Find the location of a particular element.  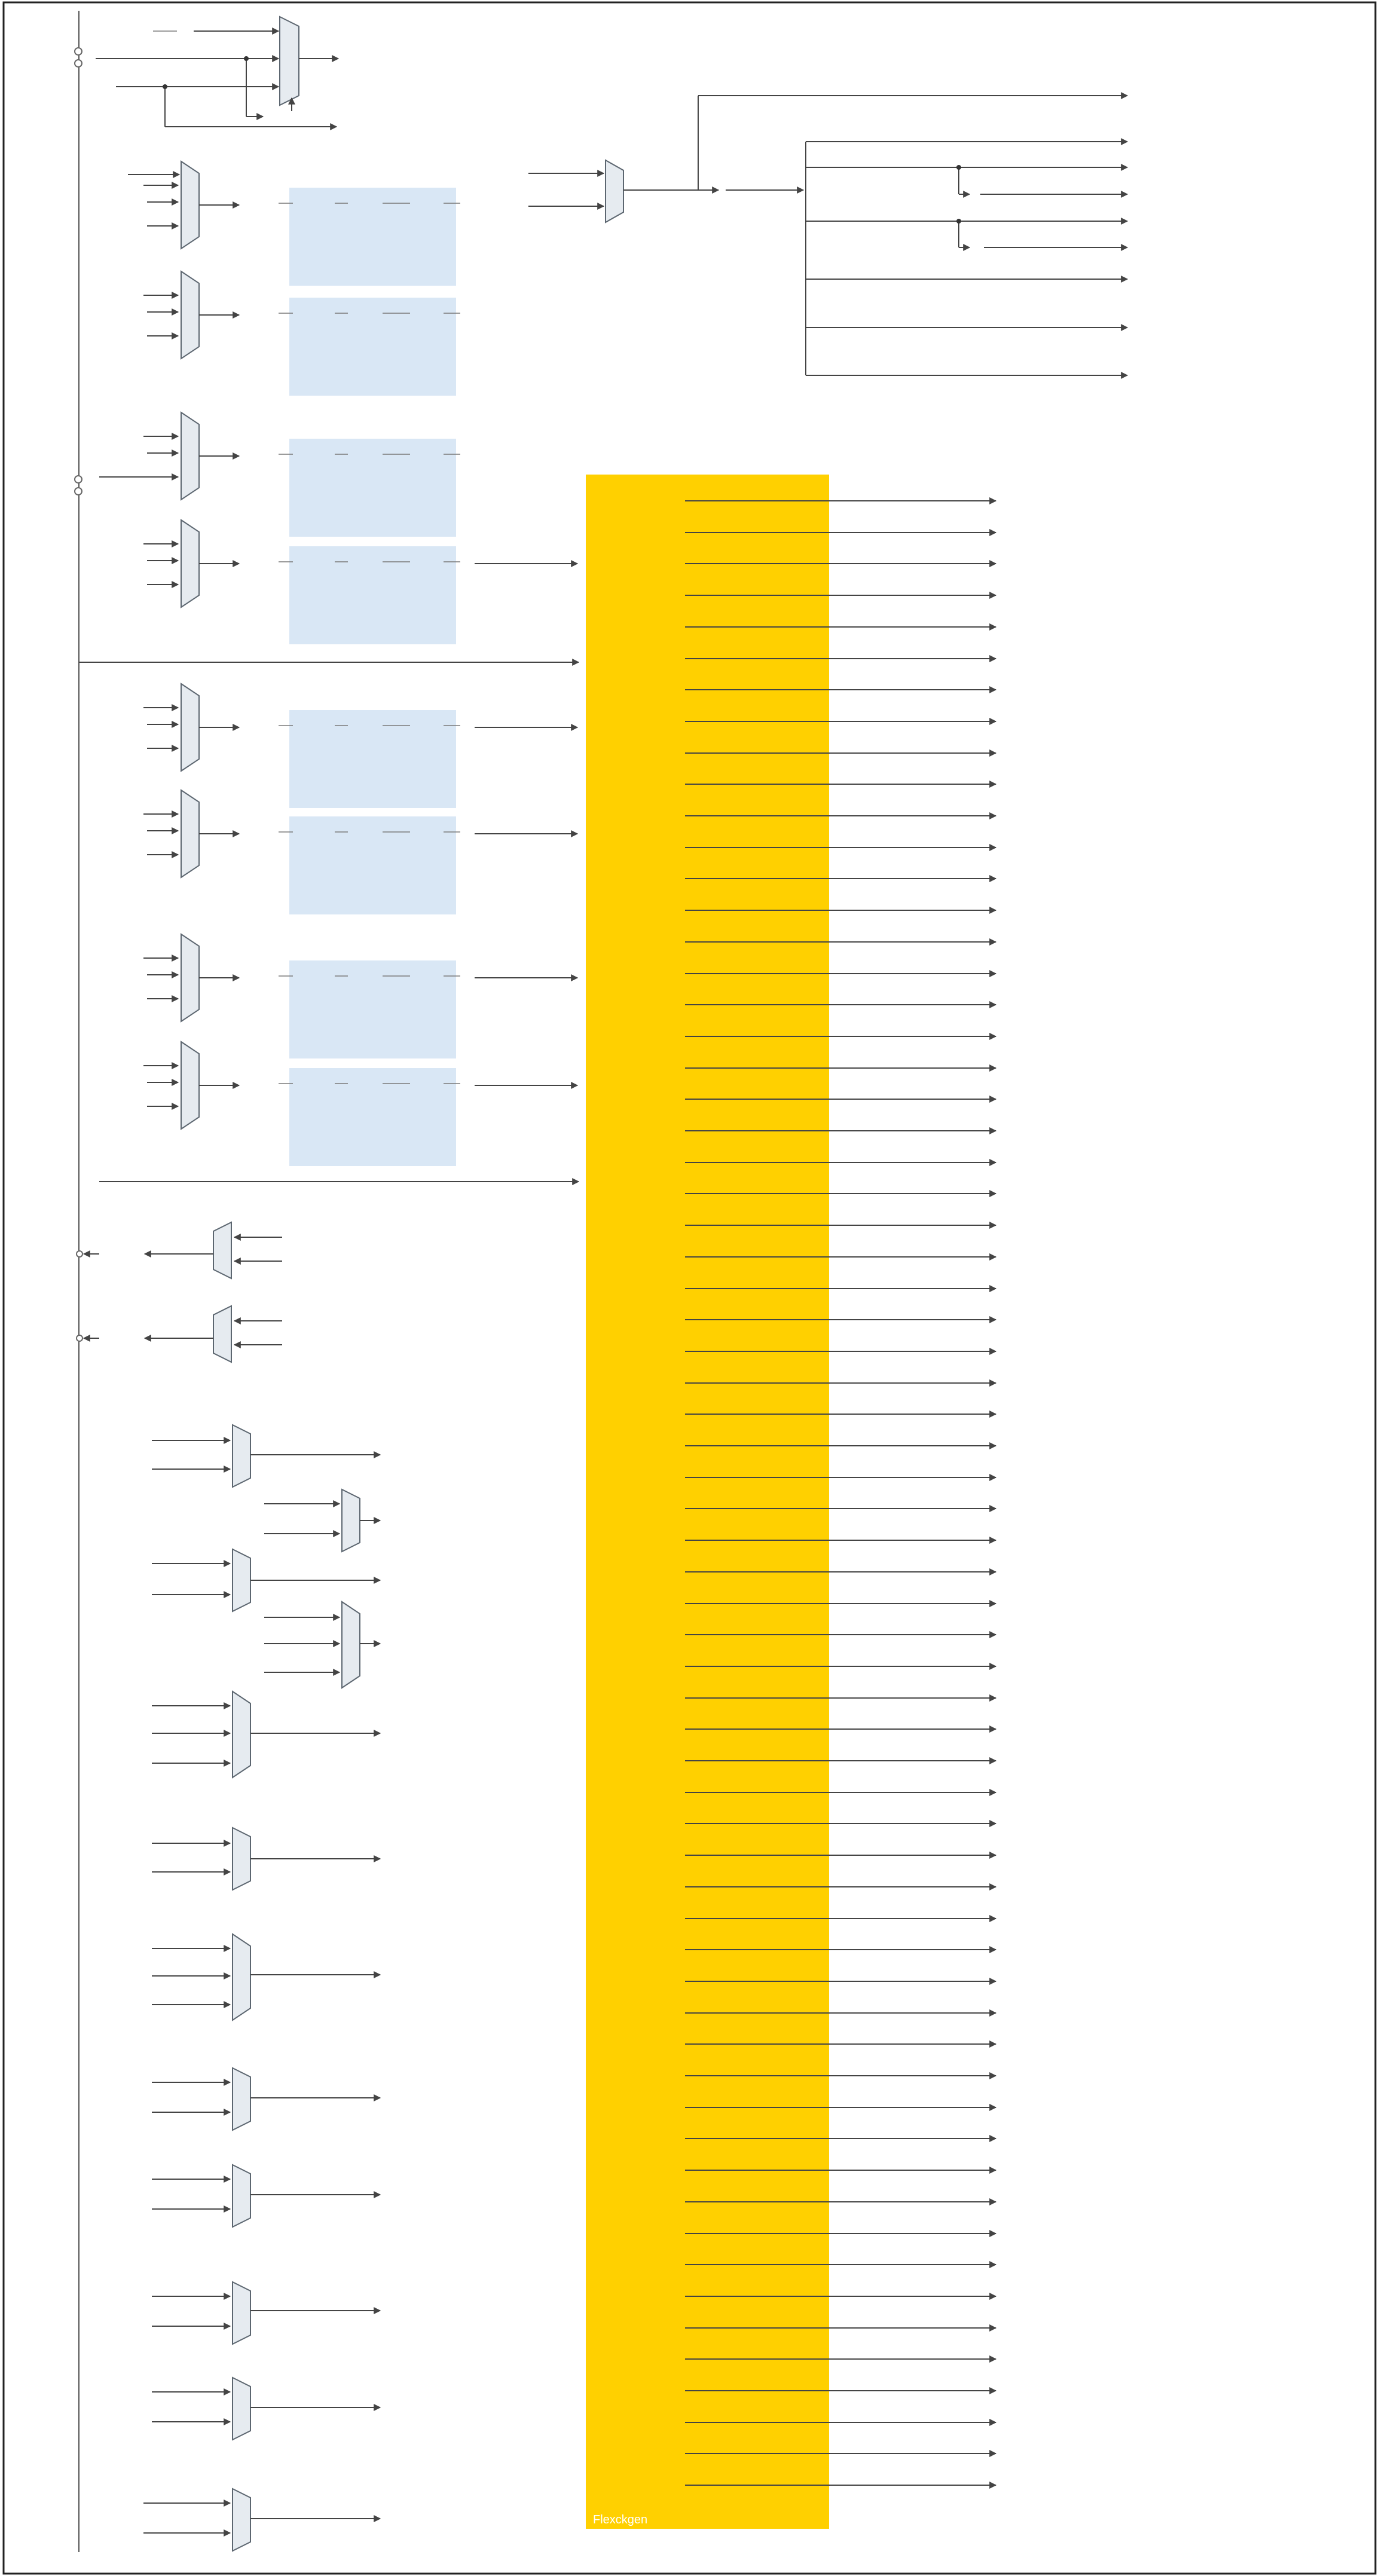

top-right-distribution is located at coordinates (829, 235).